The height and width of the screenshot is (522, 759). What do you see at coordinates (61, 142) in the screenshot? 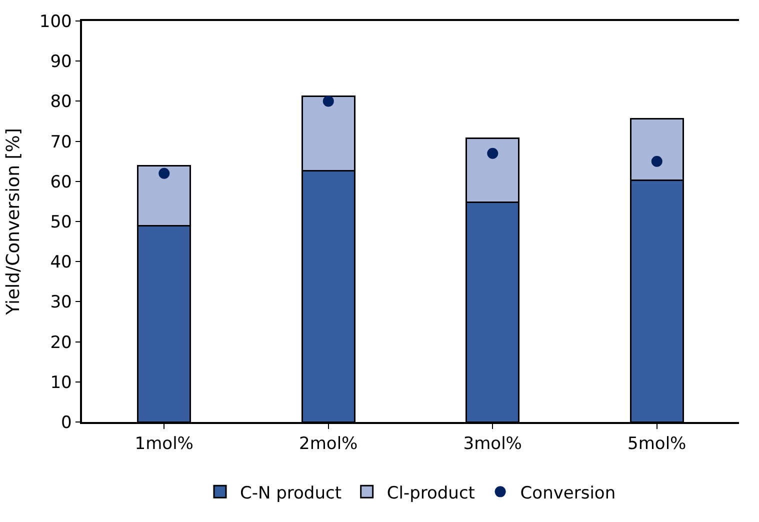
I see `y-tick-label: 70` at bounding box center [61, 142].